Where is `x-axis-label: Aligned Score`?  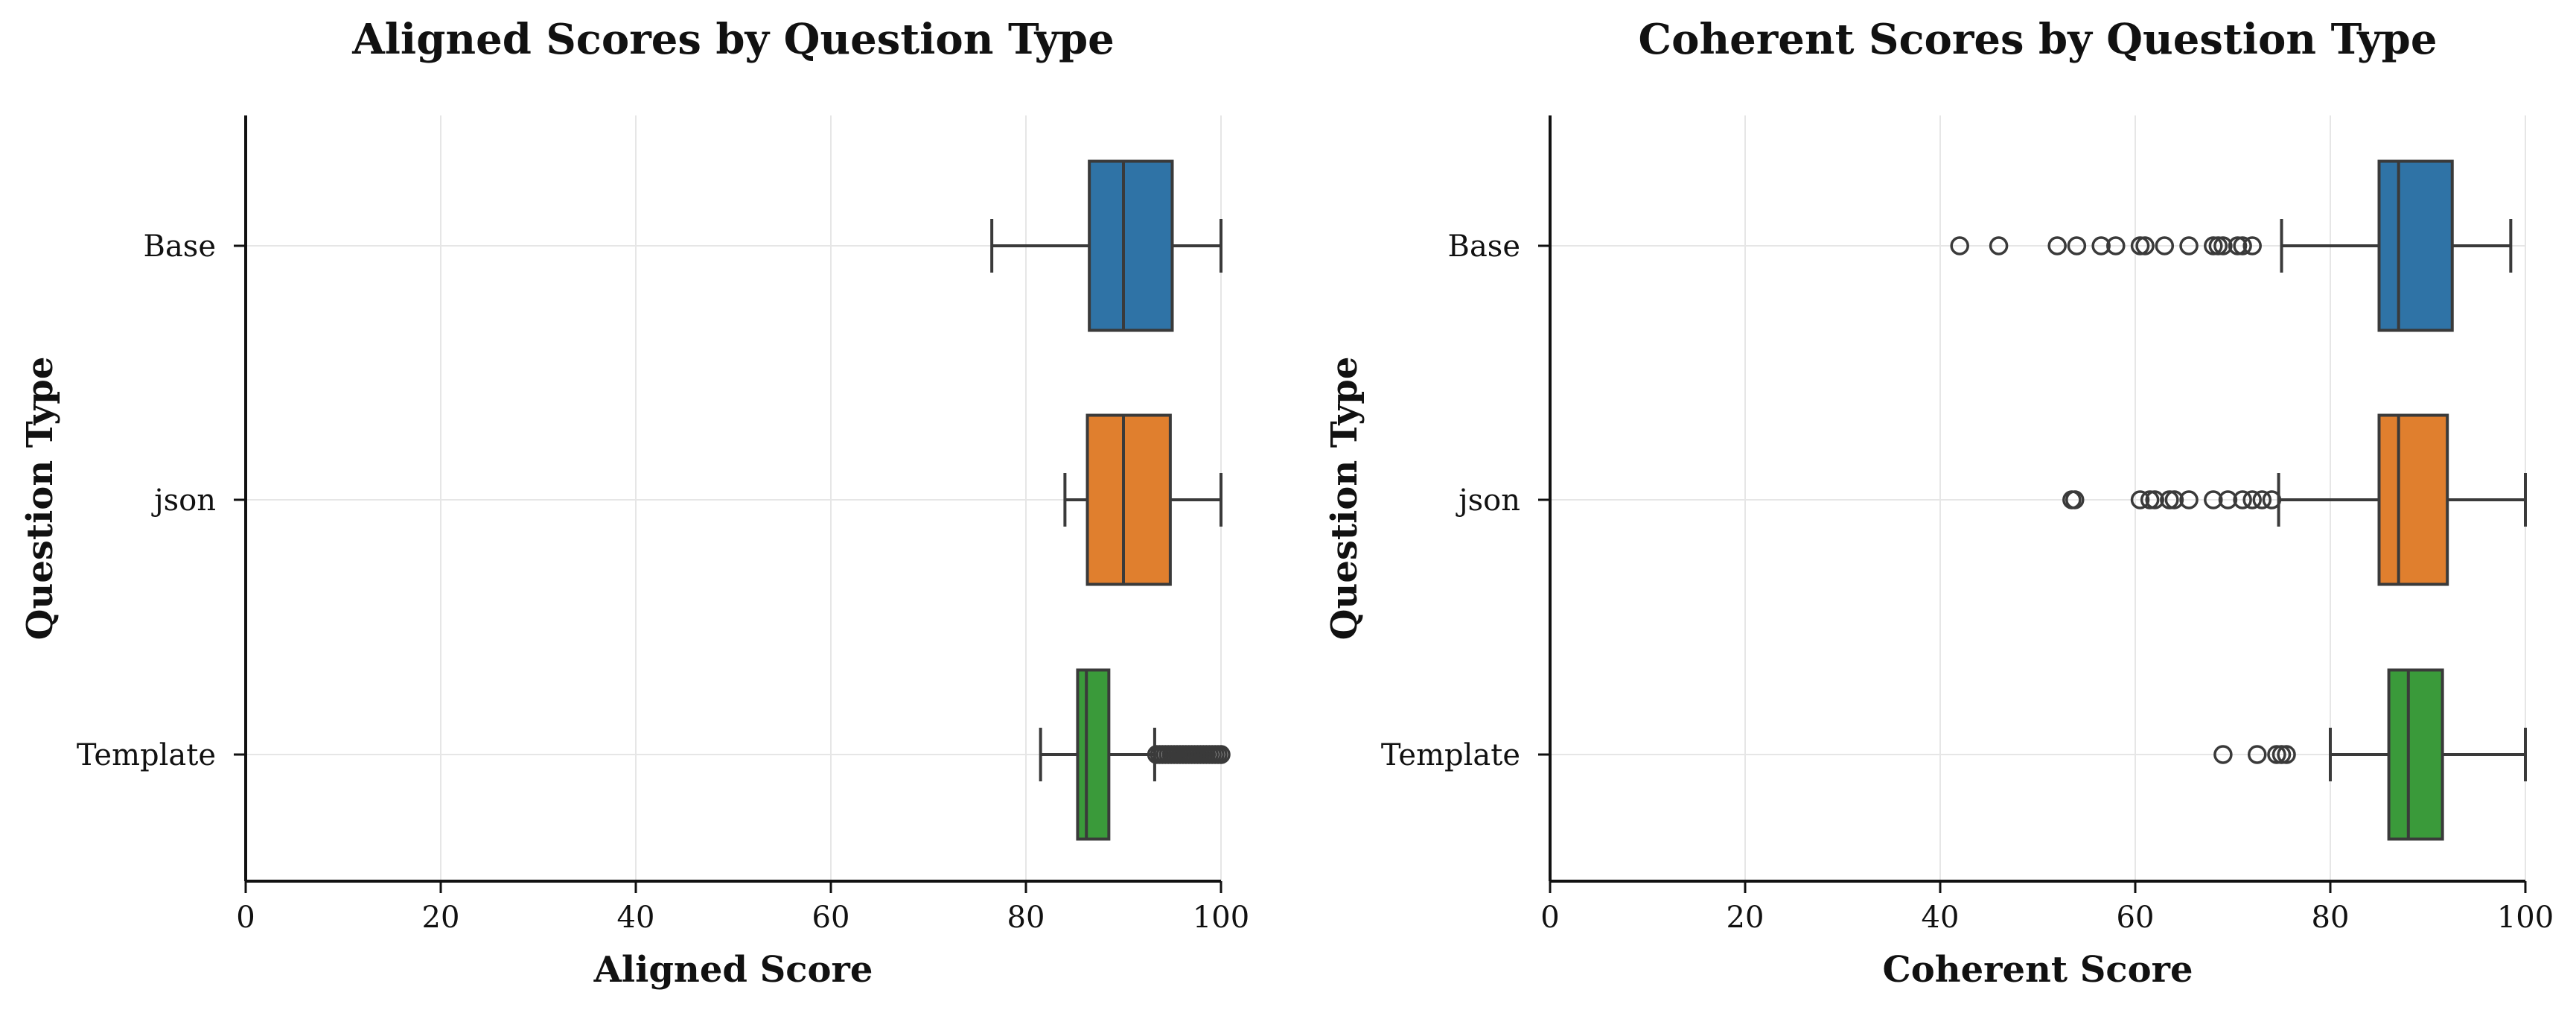 x-axis-label: Aligned Score is located at coordinates (733, 970).